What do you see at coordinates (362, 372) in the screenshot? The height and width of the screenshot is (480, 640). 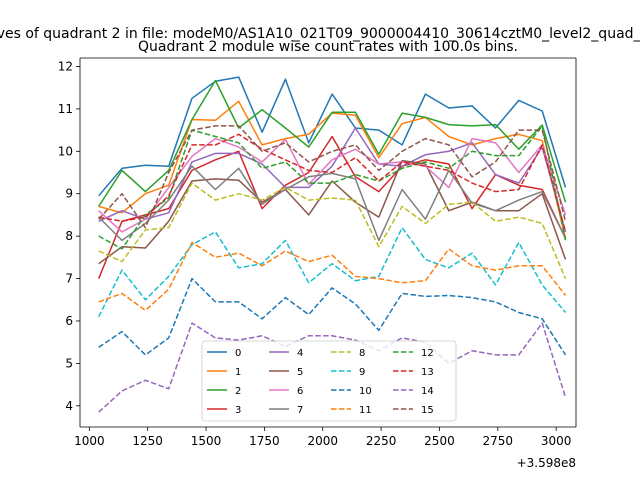 I see `legend-label-9: 9` at bounding box center [362, 372].